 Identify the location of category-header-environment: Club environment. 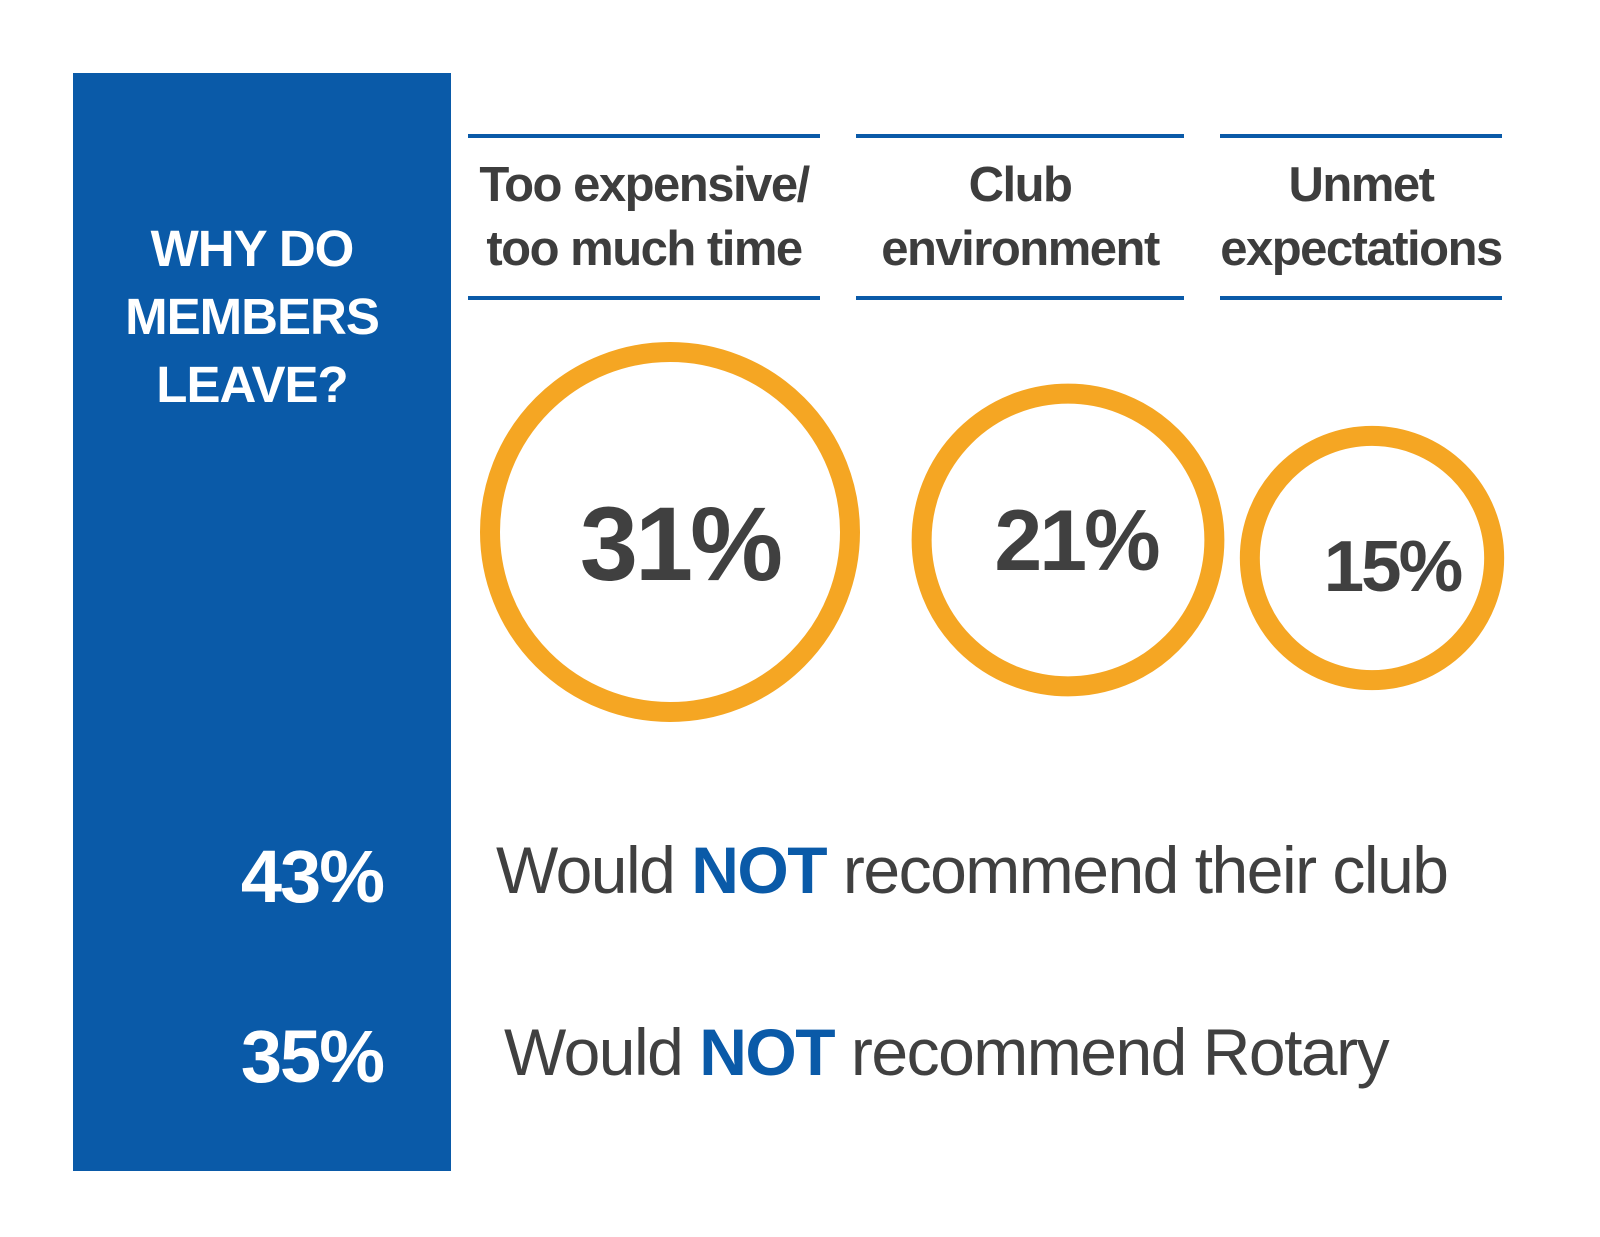
(1020, 217).